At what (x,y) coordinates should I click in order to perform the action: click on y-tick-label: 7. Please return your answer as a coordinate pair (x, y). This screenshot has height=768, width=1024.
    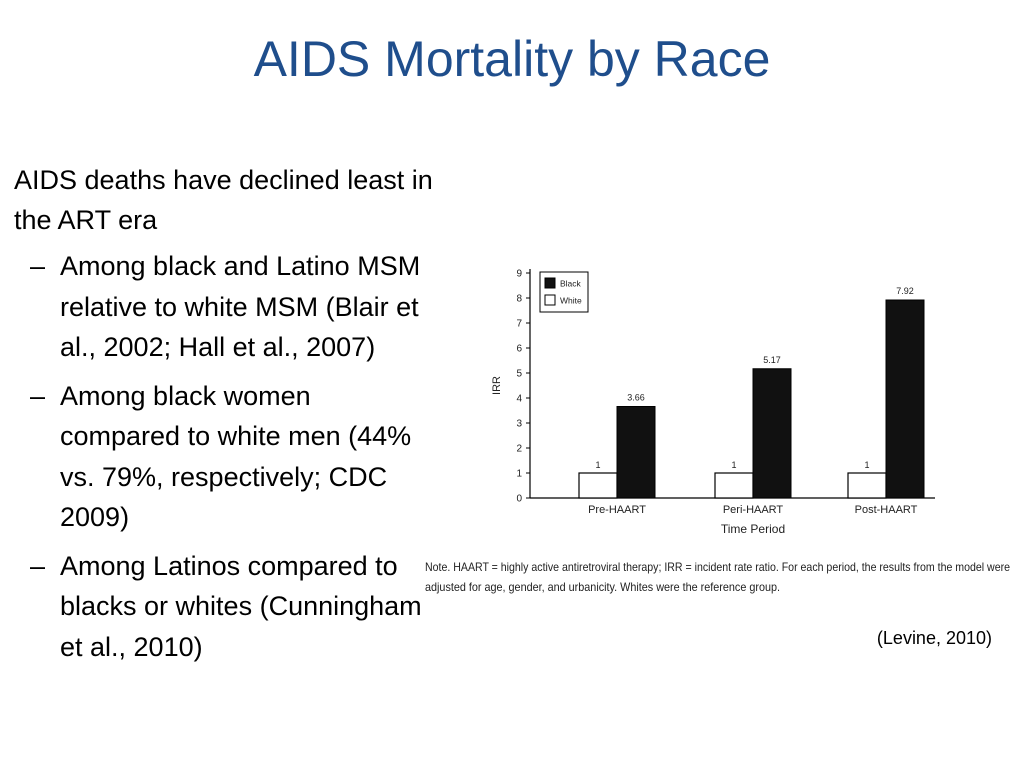
    Looking at the image, I should click on (519, 324).